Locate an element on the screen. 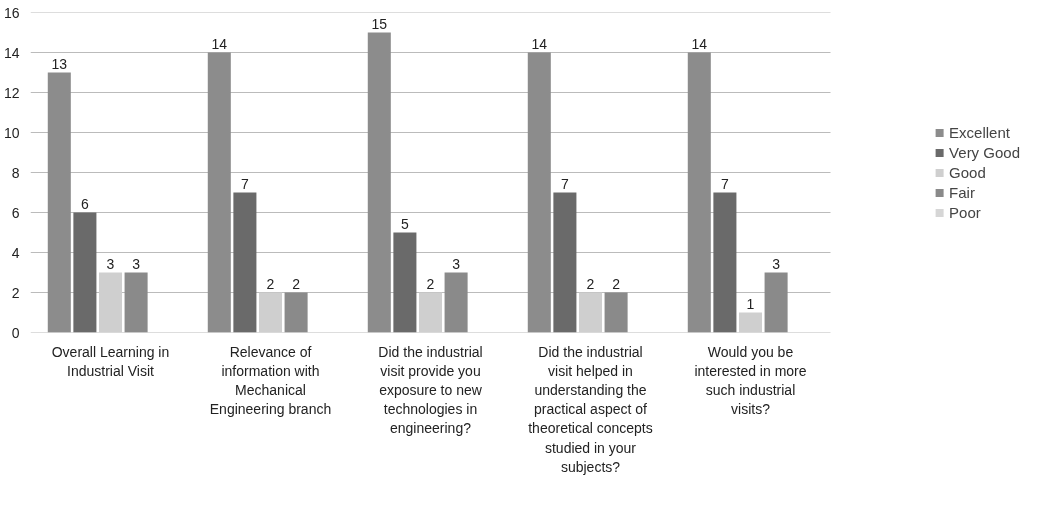  data-label: 5 is located at coordinates (405, 223).